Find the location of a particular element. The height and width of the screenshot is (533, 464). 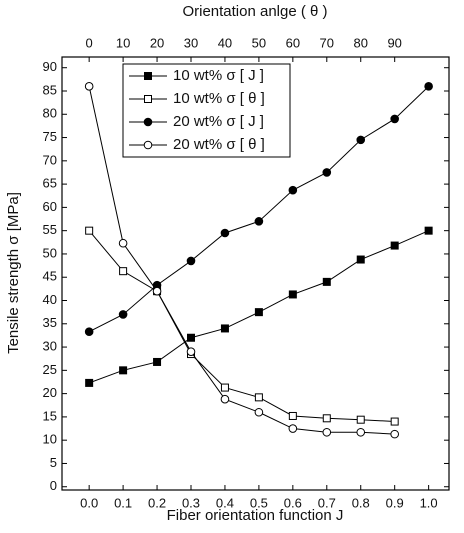

y-tick-label: 65 is located at coordinates (50, 183).